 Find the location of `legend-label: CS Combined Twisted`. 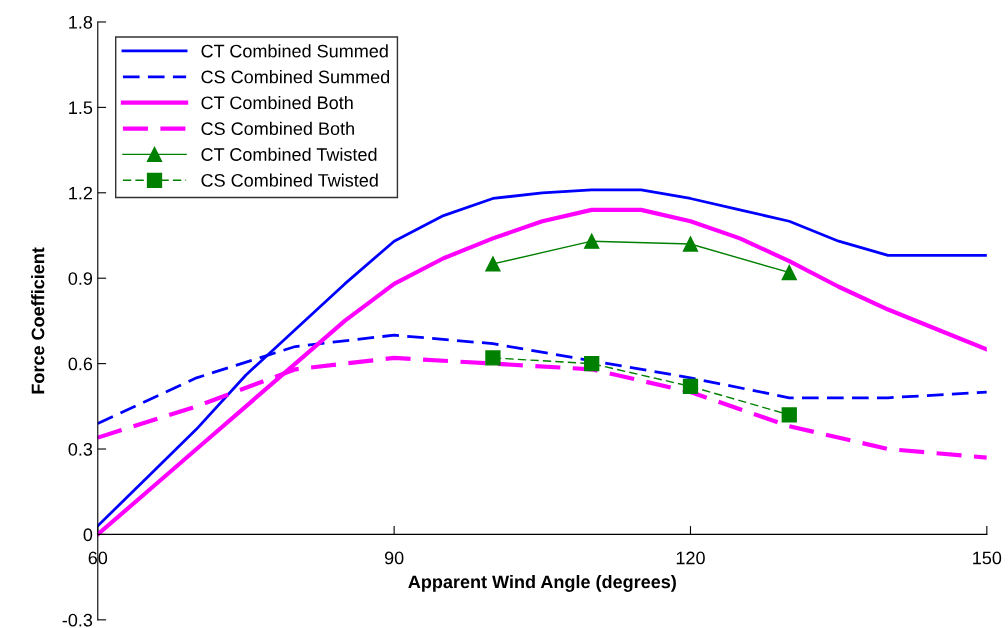

legend-label: CS Combined Twisted is located at coordinates (289, 180).